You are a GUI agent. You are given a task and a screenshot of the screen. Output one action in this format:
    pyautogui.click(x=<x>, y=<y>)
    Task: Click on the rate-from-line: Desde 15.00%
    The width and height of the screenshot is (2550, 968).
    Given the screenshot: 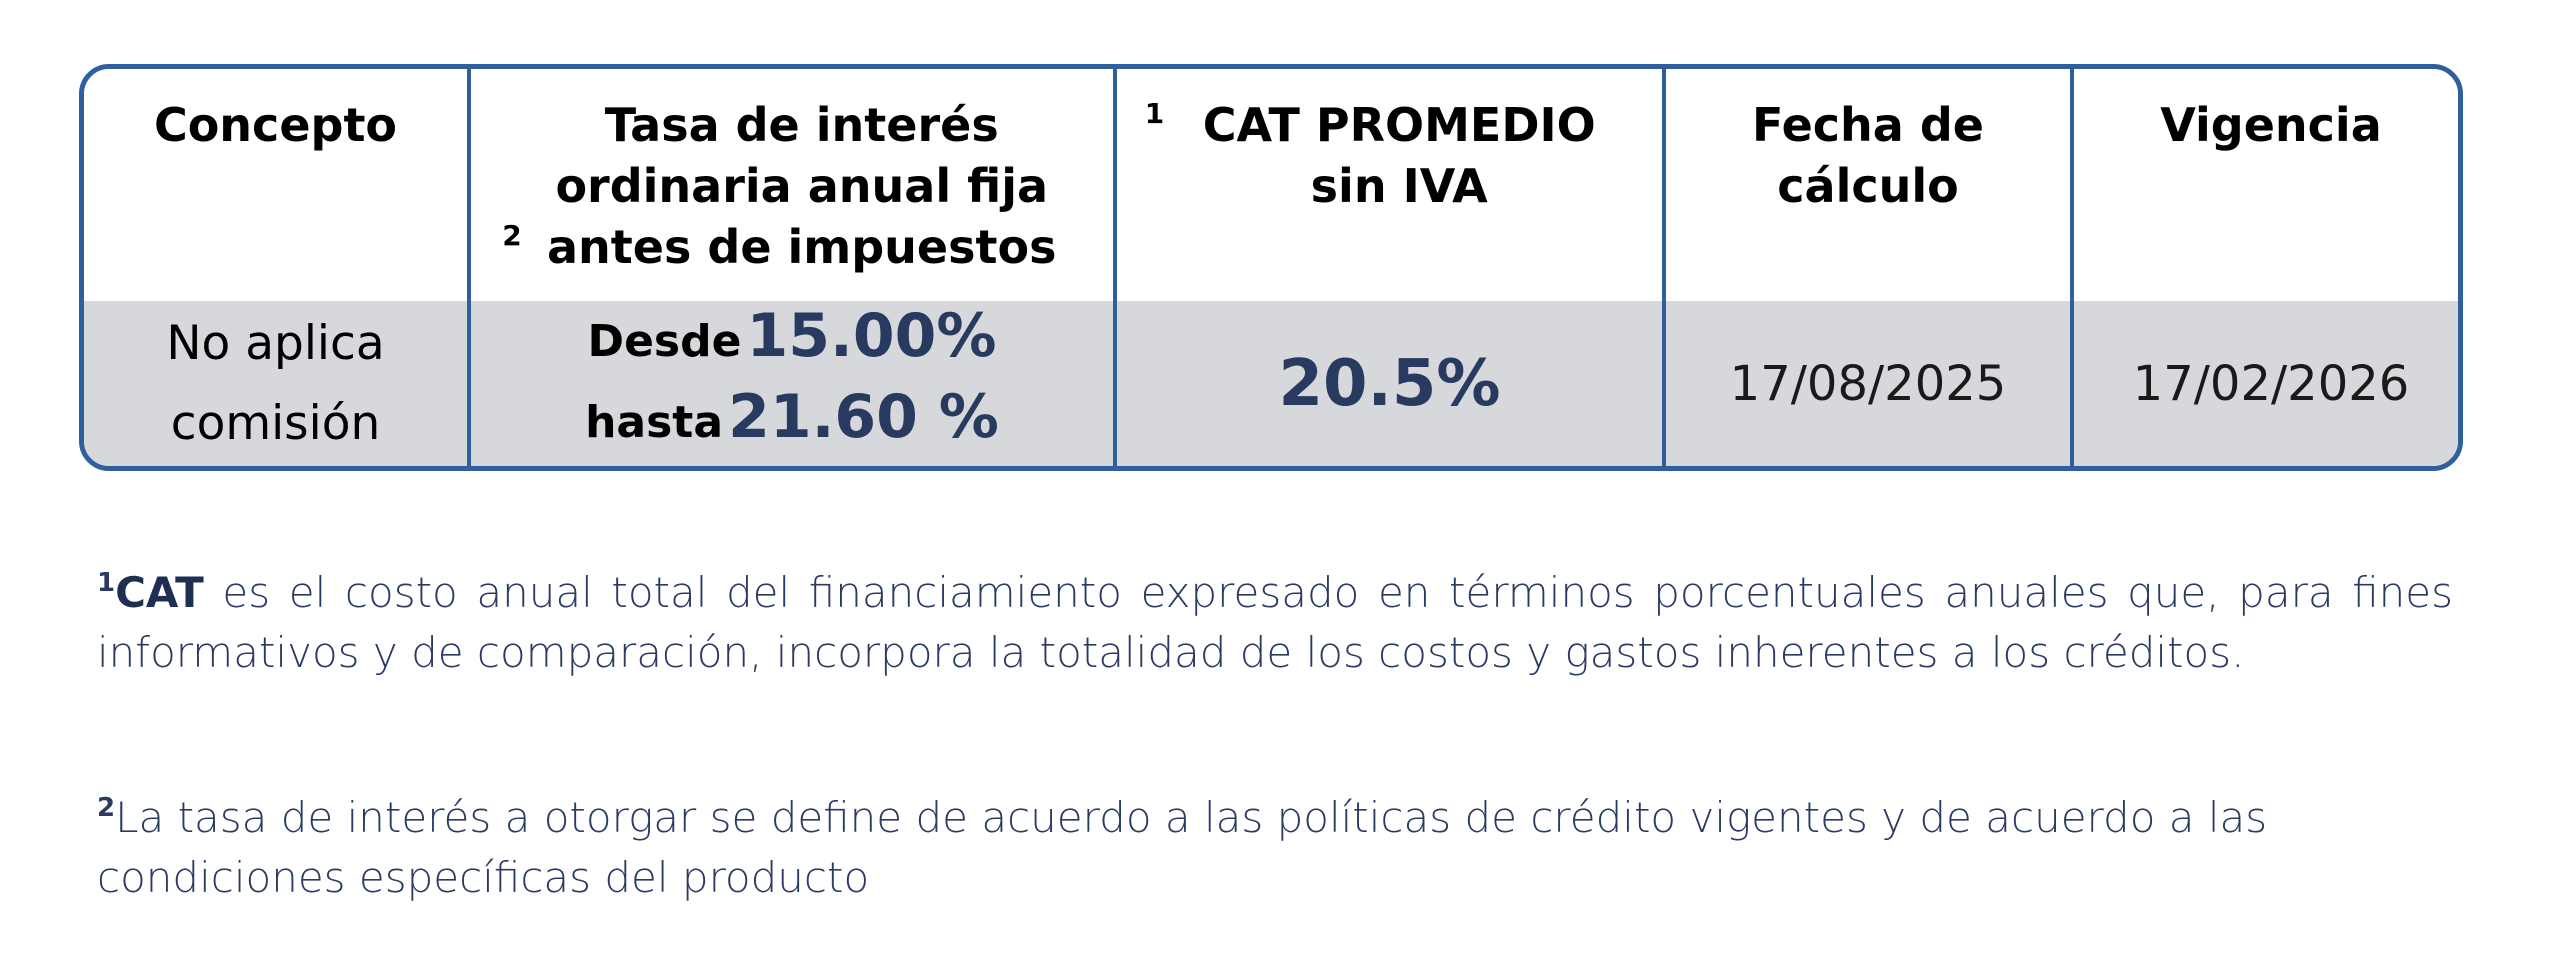 What is the action you would take?
    pyautogui.click(x=792, y=343)
    